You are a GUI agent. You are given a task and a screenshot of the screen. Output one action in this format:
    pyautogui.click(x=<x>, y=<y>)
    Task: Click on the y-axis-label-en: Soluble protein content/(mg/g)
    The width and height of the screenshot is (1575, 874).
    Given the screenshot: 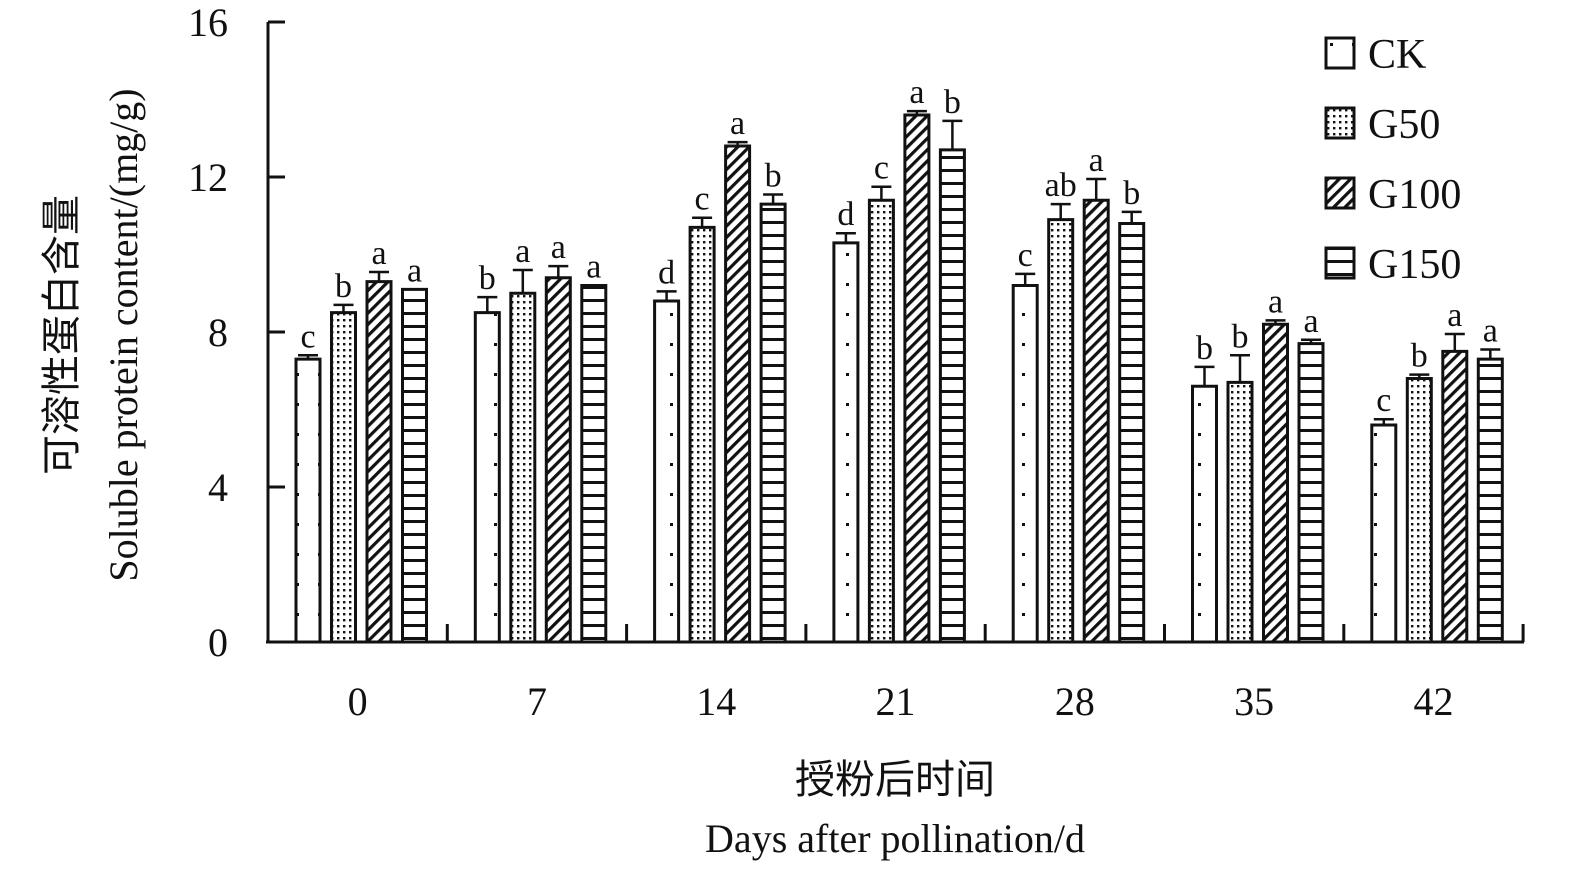 What is the action you would take?
    pyautogui.click(x=123, y=334)
    